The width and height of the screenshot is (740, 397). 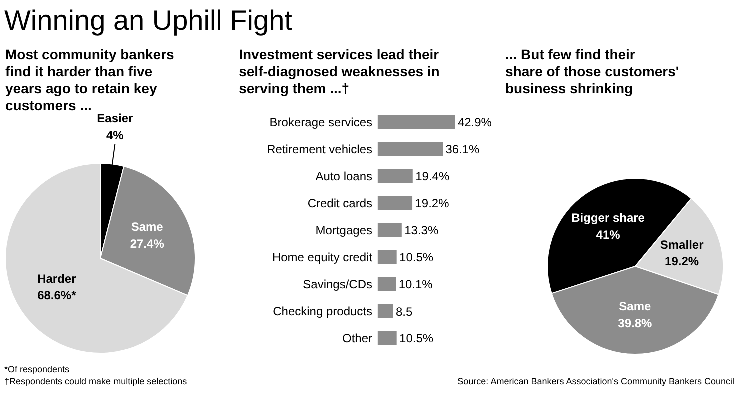 What do you see at coordinates (147, 243) in the screenshot?
I see `data-label: 27.4%` at bounding box center [147, 243].